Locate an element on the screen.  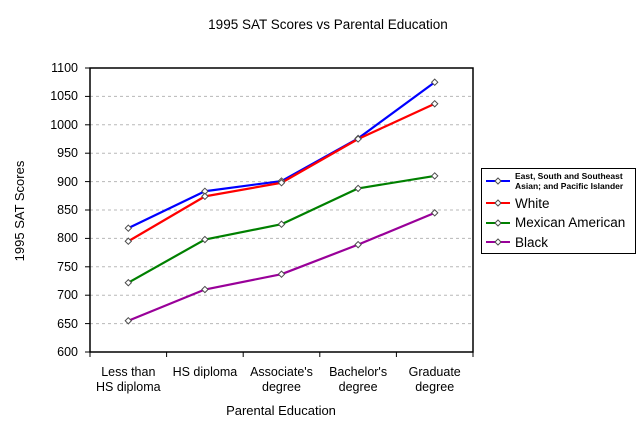
y-tick-label: 800 is located at coordinates (67, 238).